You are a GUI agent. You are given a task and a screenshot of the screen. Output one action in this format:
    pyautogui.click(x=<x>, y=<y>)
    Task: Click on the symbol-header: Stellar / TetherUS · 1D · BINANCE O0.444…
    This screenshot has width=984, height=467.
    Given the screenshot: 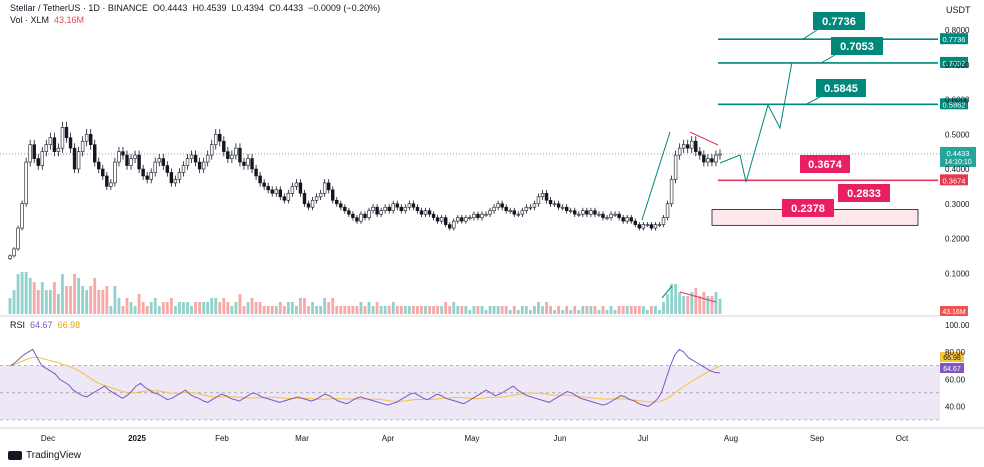 What is the action you would take?
    pyautogui.click(x=195, y=8)
    